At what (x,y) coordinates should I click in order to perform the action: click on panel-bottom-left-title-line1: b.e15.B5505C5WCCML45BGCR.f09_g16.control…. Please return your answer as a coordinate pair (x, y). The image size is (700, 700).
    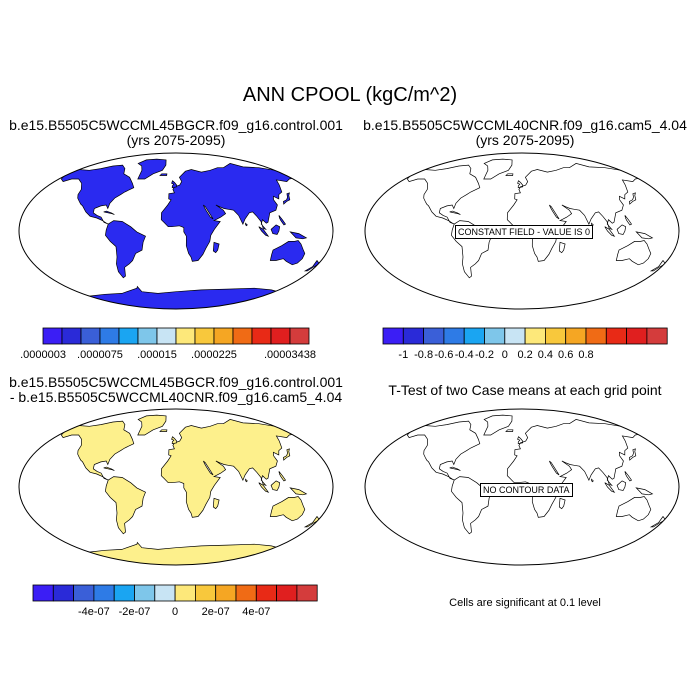
    Looking at the image, I should click on (176, 382).